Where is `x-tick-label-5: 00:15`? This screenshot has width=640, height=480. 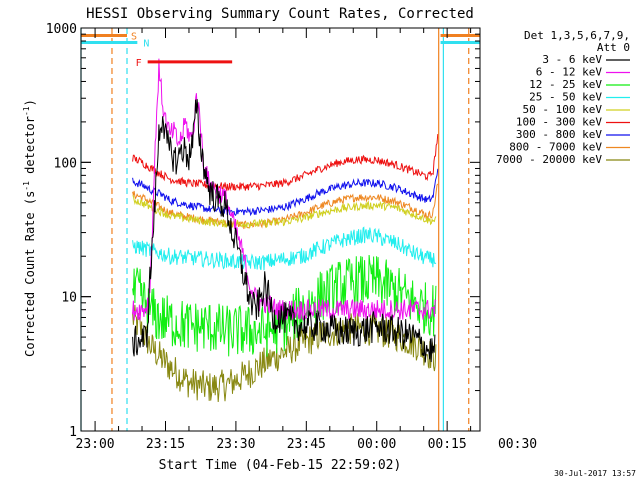 x-tick-label-5: 00:15 is located at coordinates (447, 444).